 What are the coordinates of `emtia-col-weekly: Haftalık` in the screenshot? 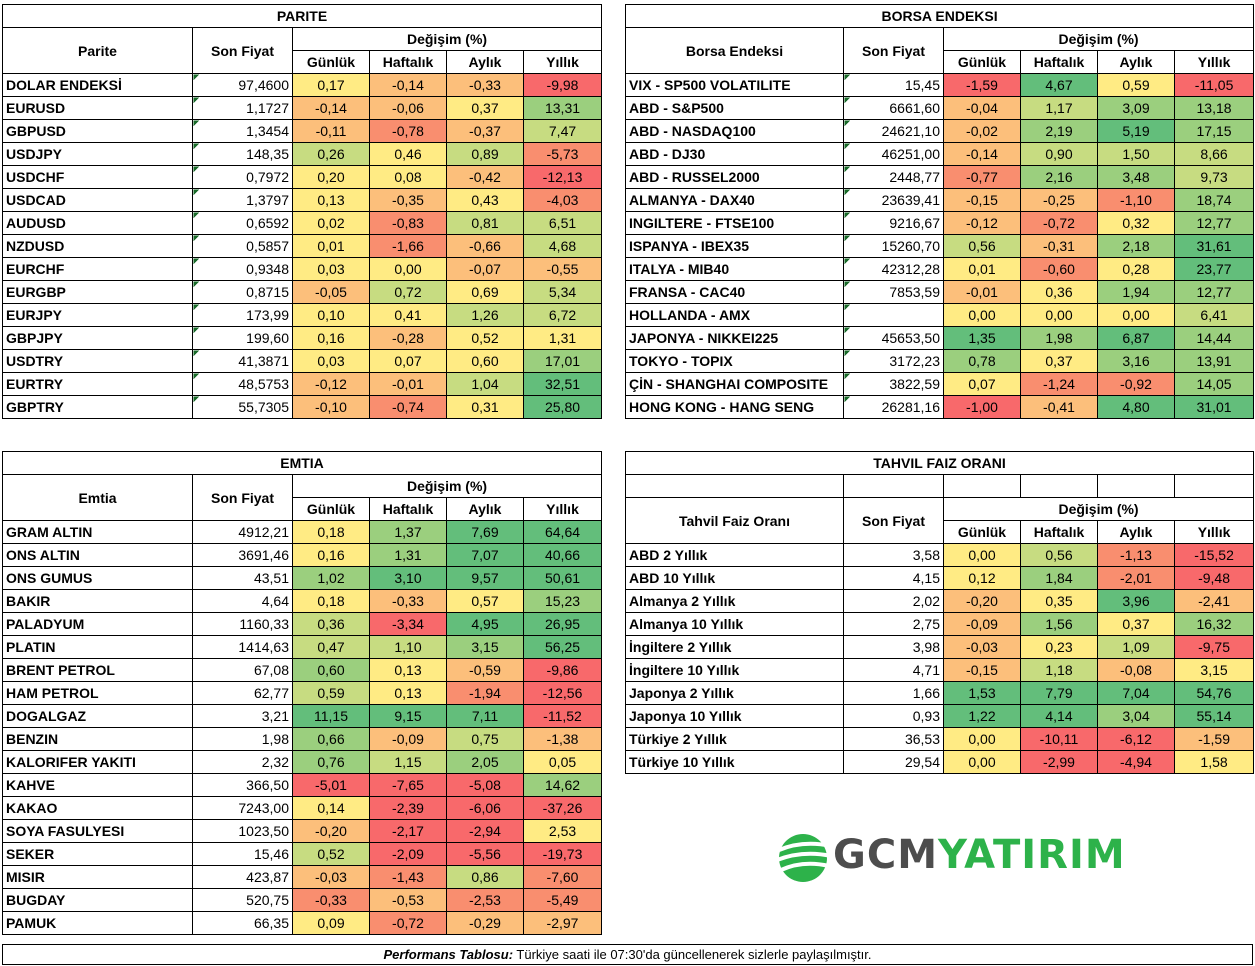 It's located at (408, 509).